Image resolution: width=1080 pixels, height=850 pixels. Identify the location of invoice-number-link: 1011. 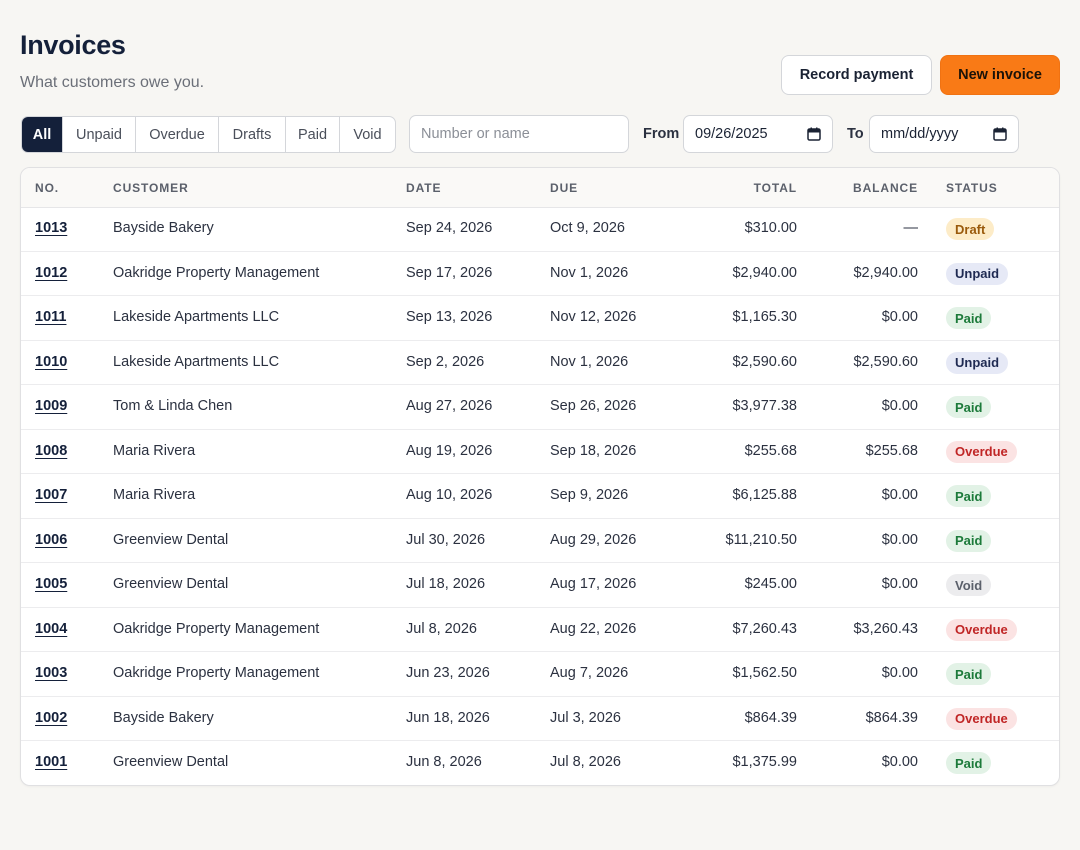
(51, 317).